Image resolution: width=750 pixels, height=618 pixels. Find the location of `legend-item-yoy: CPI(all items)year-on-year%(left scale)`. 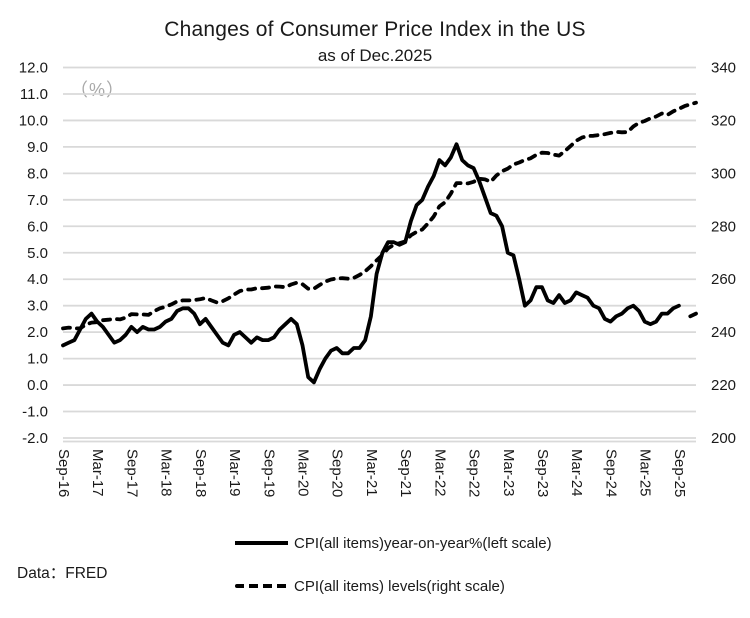

legend-item-yoy: CPI(all items)year-on-year%(left scale) is located at coordinates (393, 543).